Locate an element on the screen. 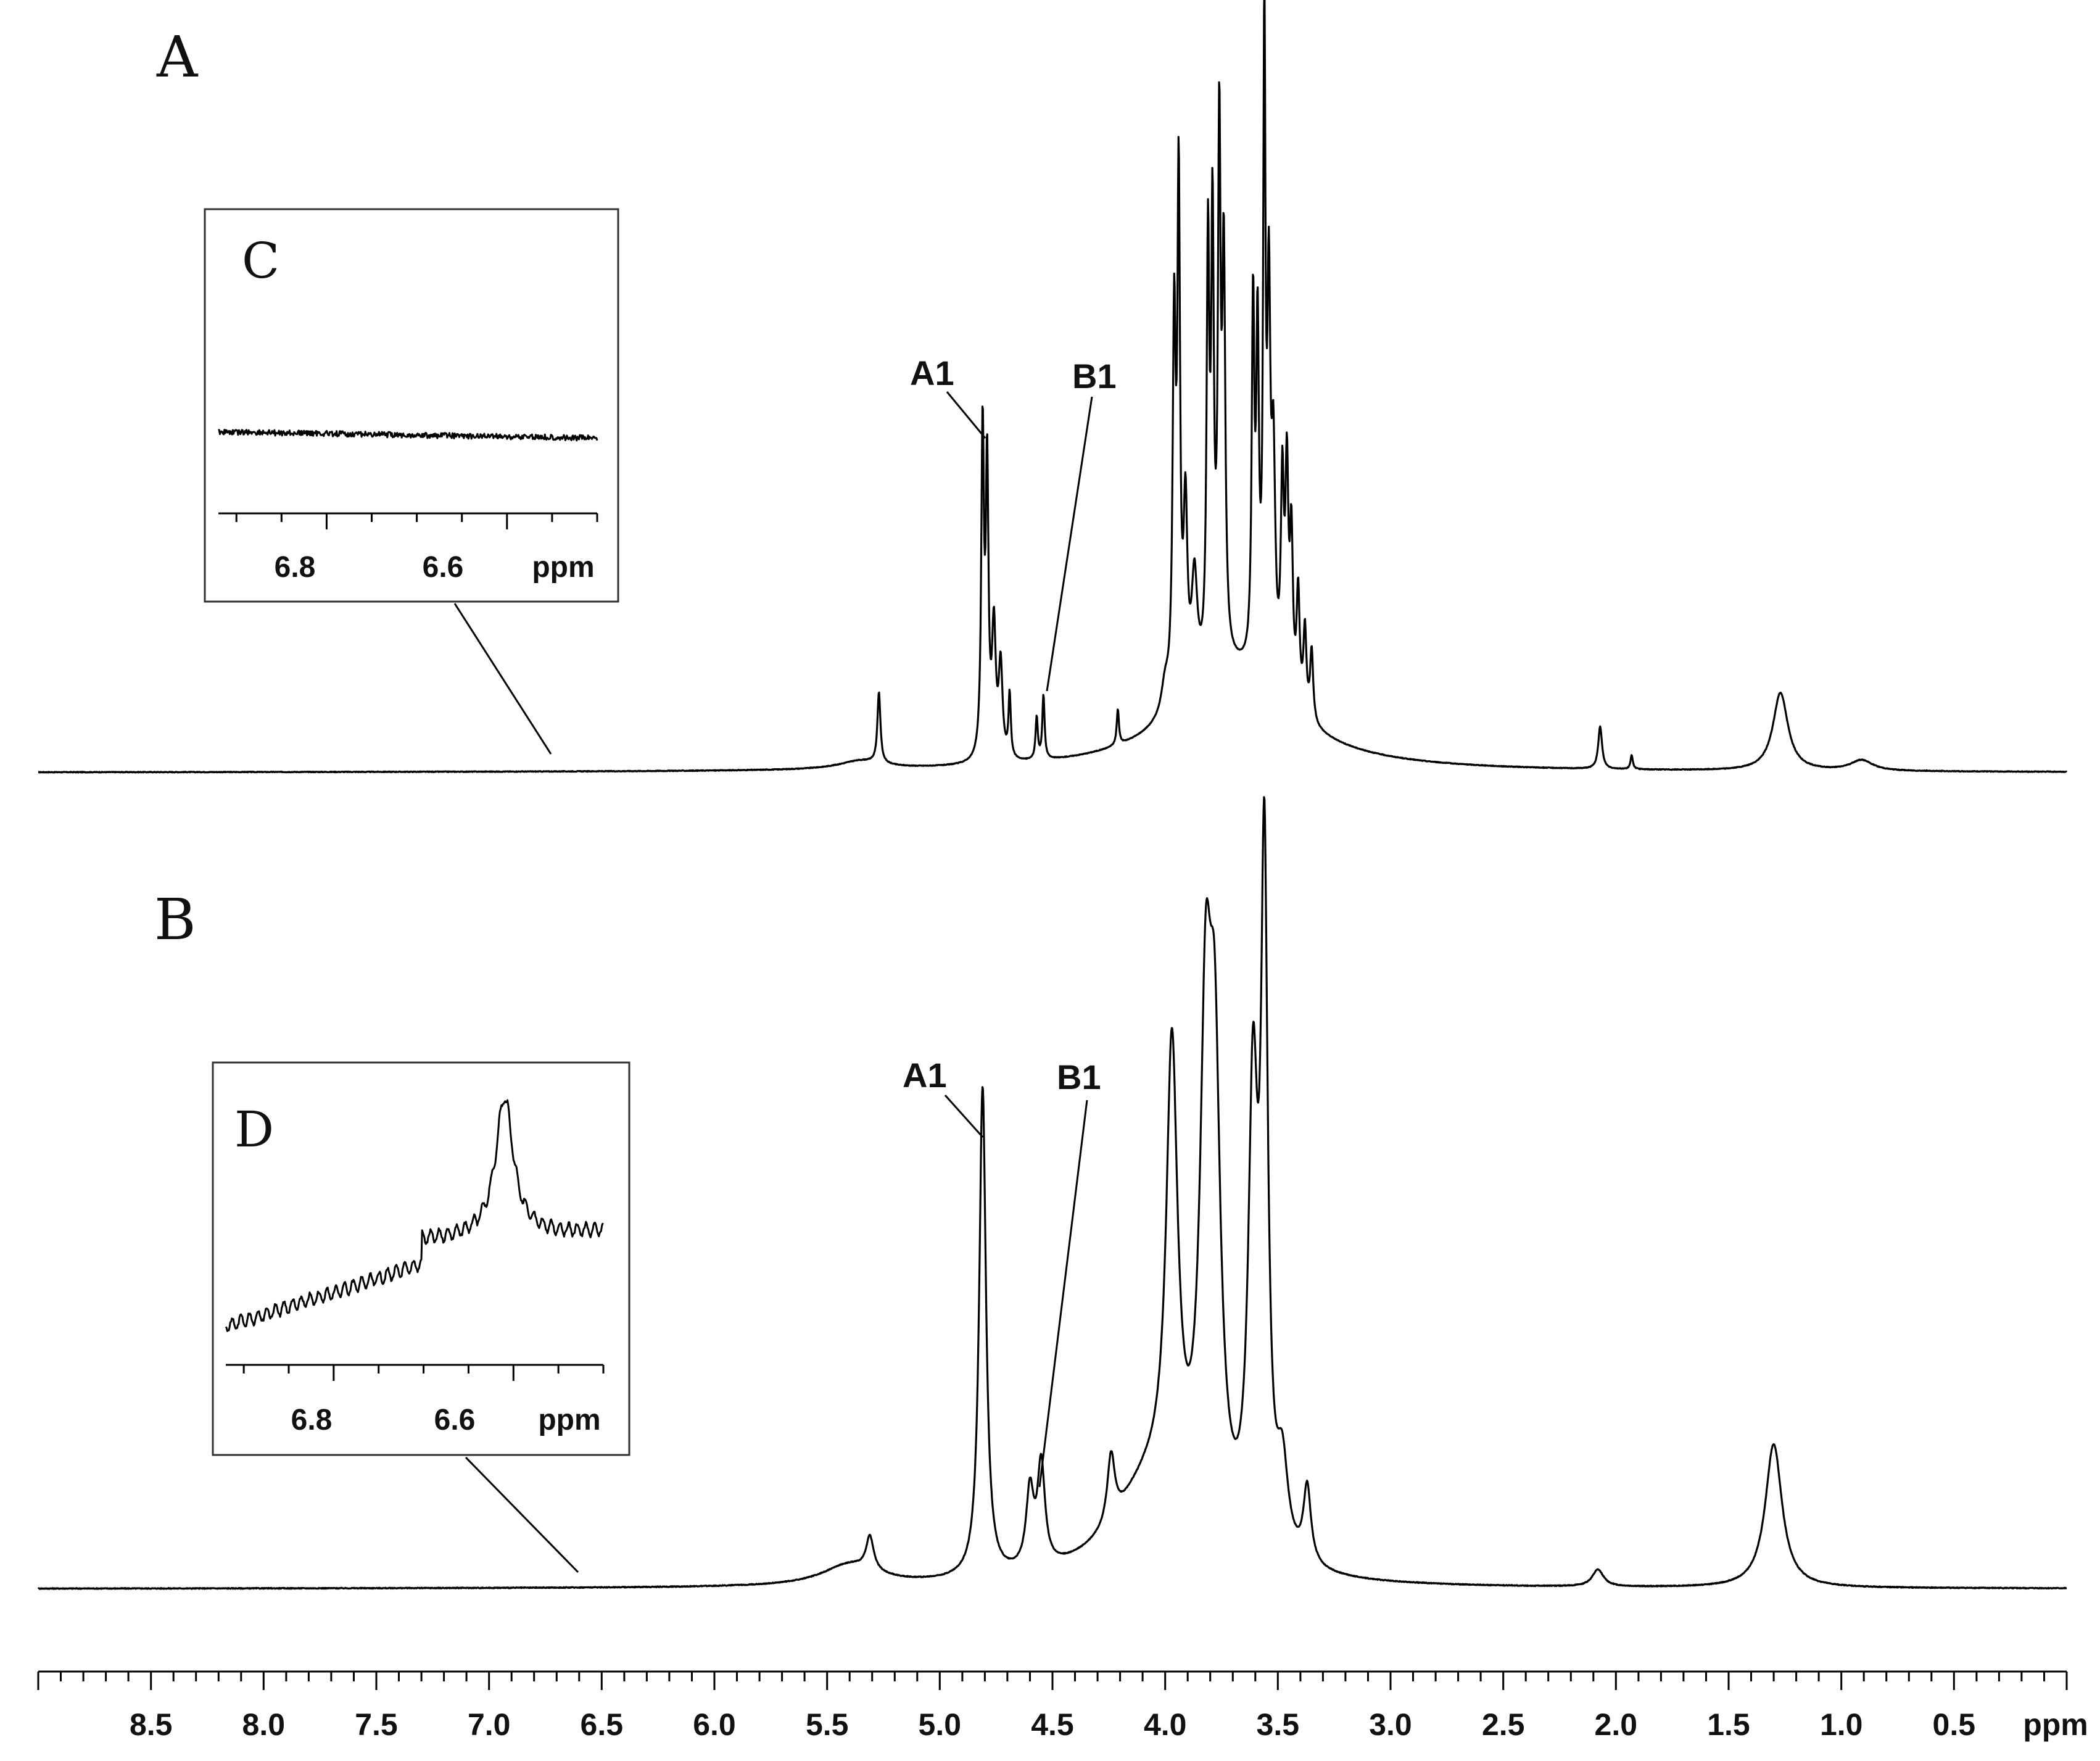 The height and width of the screenshot is (1761, 2100). ppm-tick-label: 4.5 is located at coordinates (1052, 1724).